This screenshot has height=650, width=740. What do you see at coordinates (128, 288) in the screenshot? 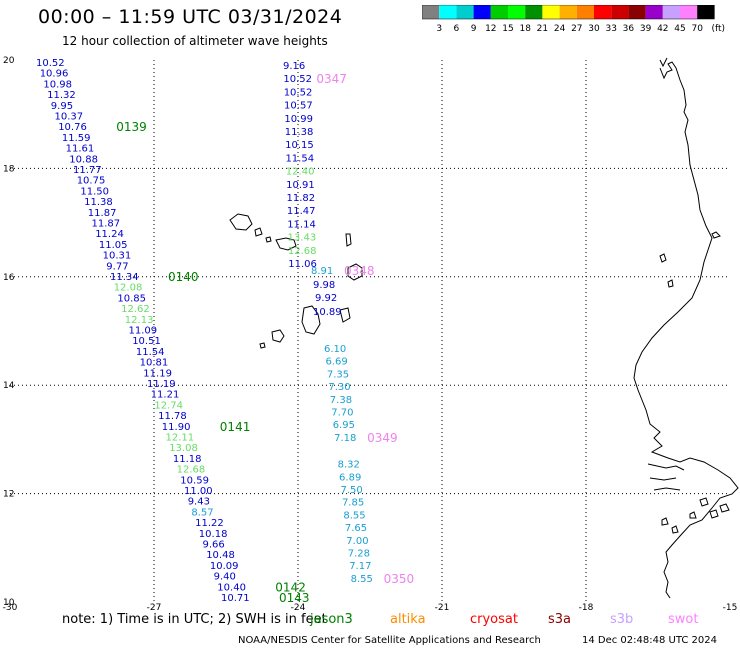
I see `wave-height-label: 12.08` at bounding box center [128, 288].